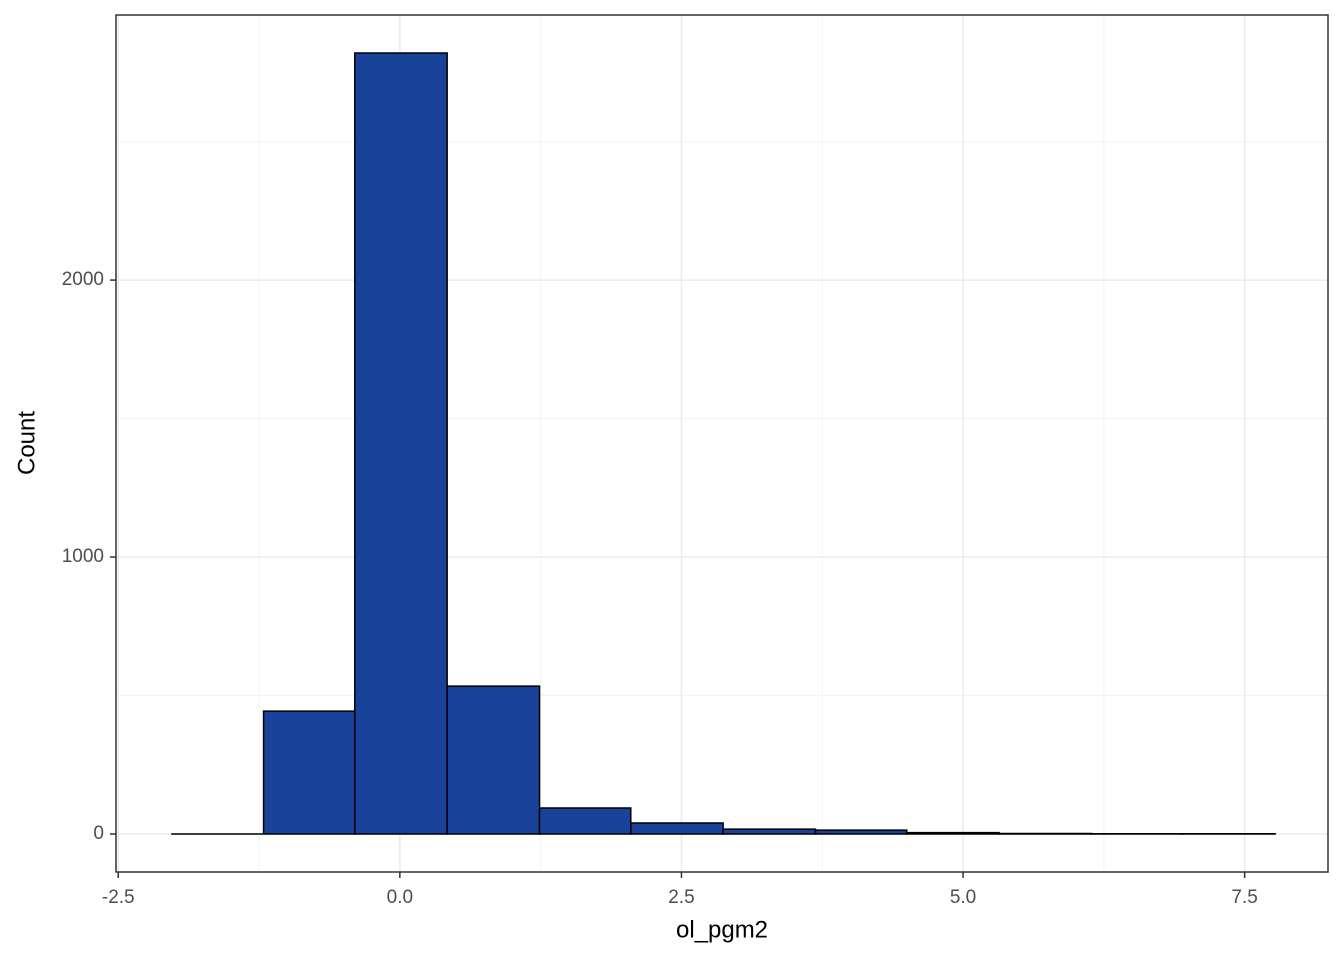 The width and height of the screenshot is (1344, 960). I want to click on x-tick-label: 5.0, so click(963, 897).